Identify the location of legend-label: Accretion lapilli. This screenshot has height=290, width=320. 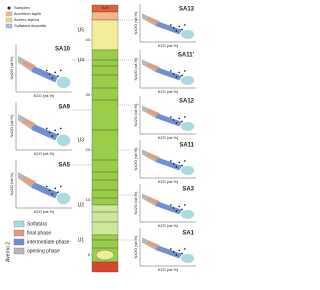
(27, 13).